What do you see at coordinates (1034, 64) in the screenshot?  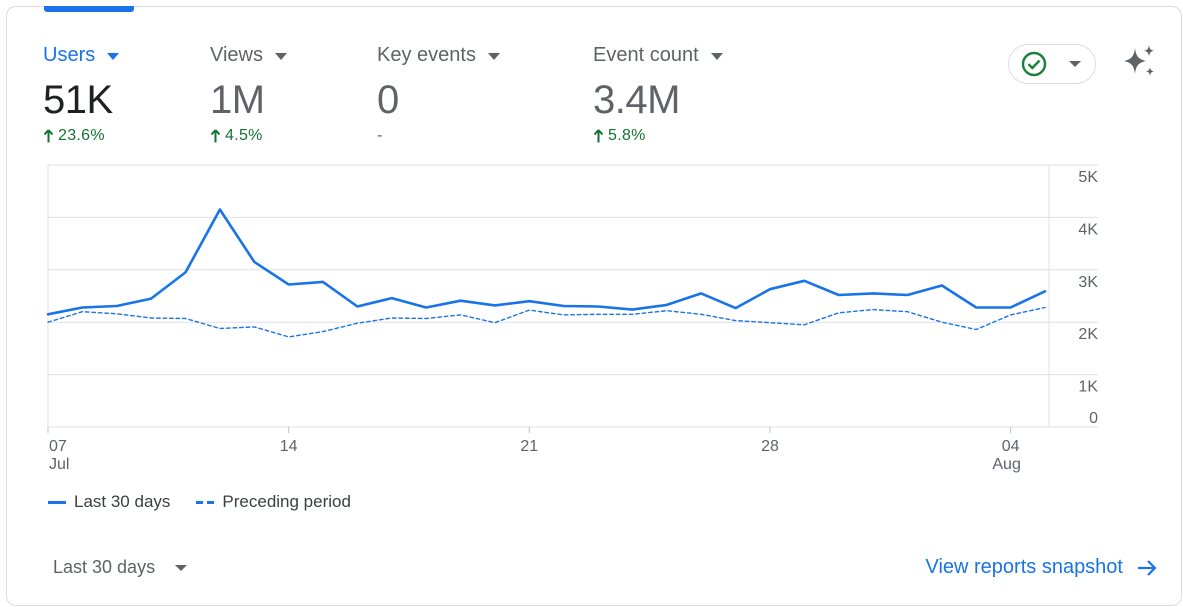 I see `check-circle-icon` at bounding box center [1034, 64].